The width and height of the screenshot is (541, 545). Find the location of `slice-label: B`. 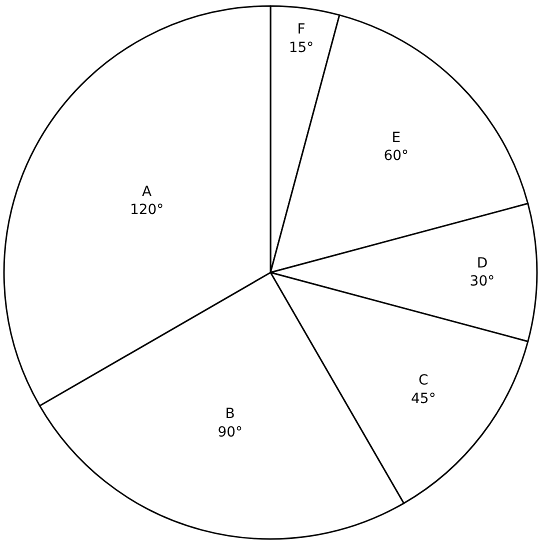

slice-label: B is located at coordinates (230, 414).